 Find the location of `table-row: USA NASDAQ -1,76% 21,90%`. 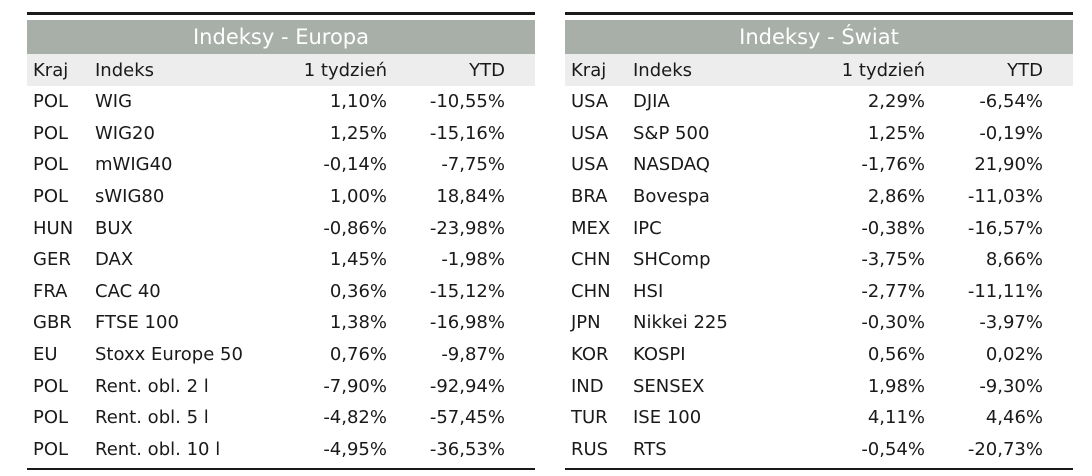

table-row: USA NASDAQ -1,76% 21,90% is located at coordinates (819, 165).